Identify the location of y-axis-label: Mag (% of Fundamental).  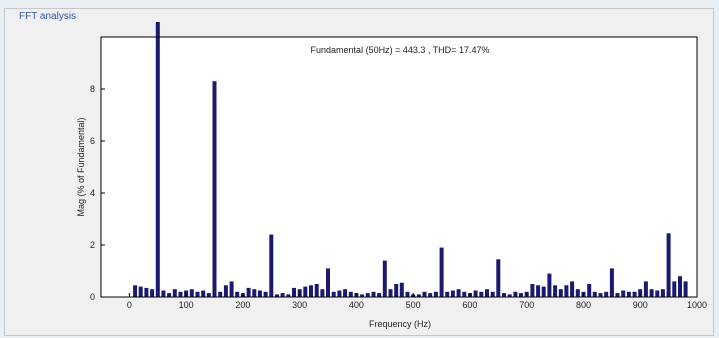
(81, 166).